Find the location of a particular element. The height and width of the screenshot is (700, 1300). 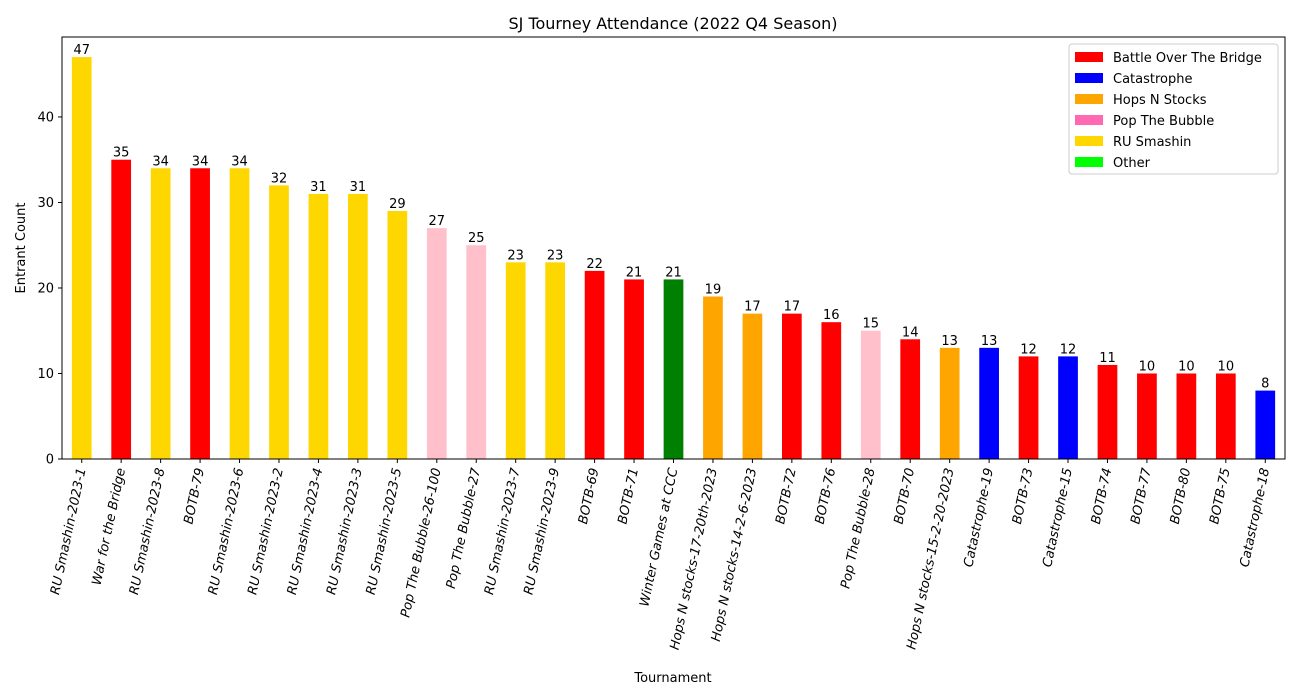

x-tick-label: BOTB-71 is located at coordinates (628, 496).